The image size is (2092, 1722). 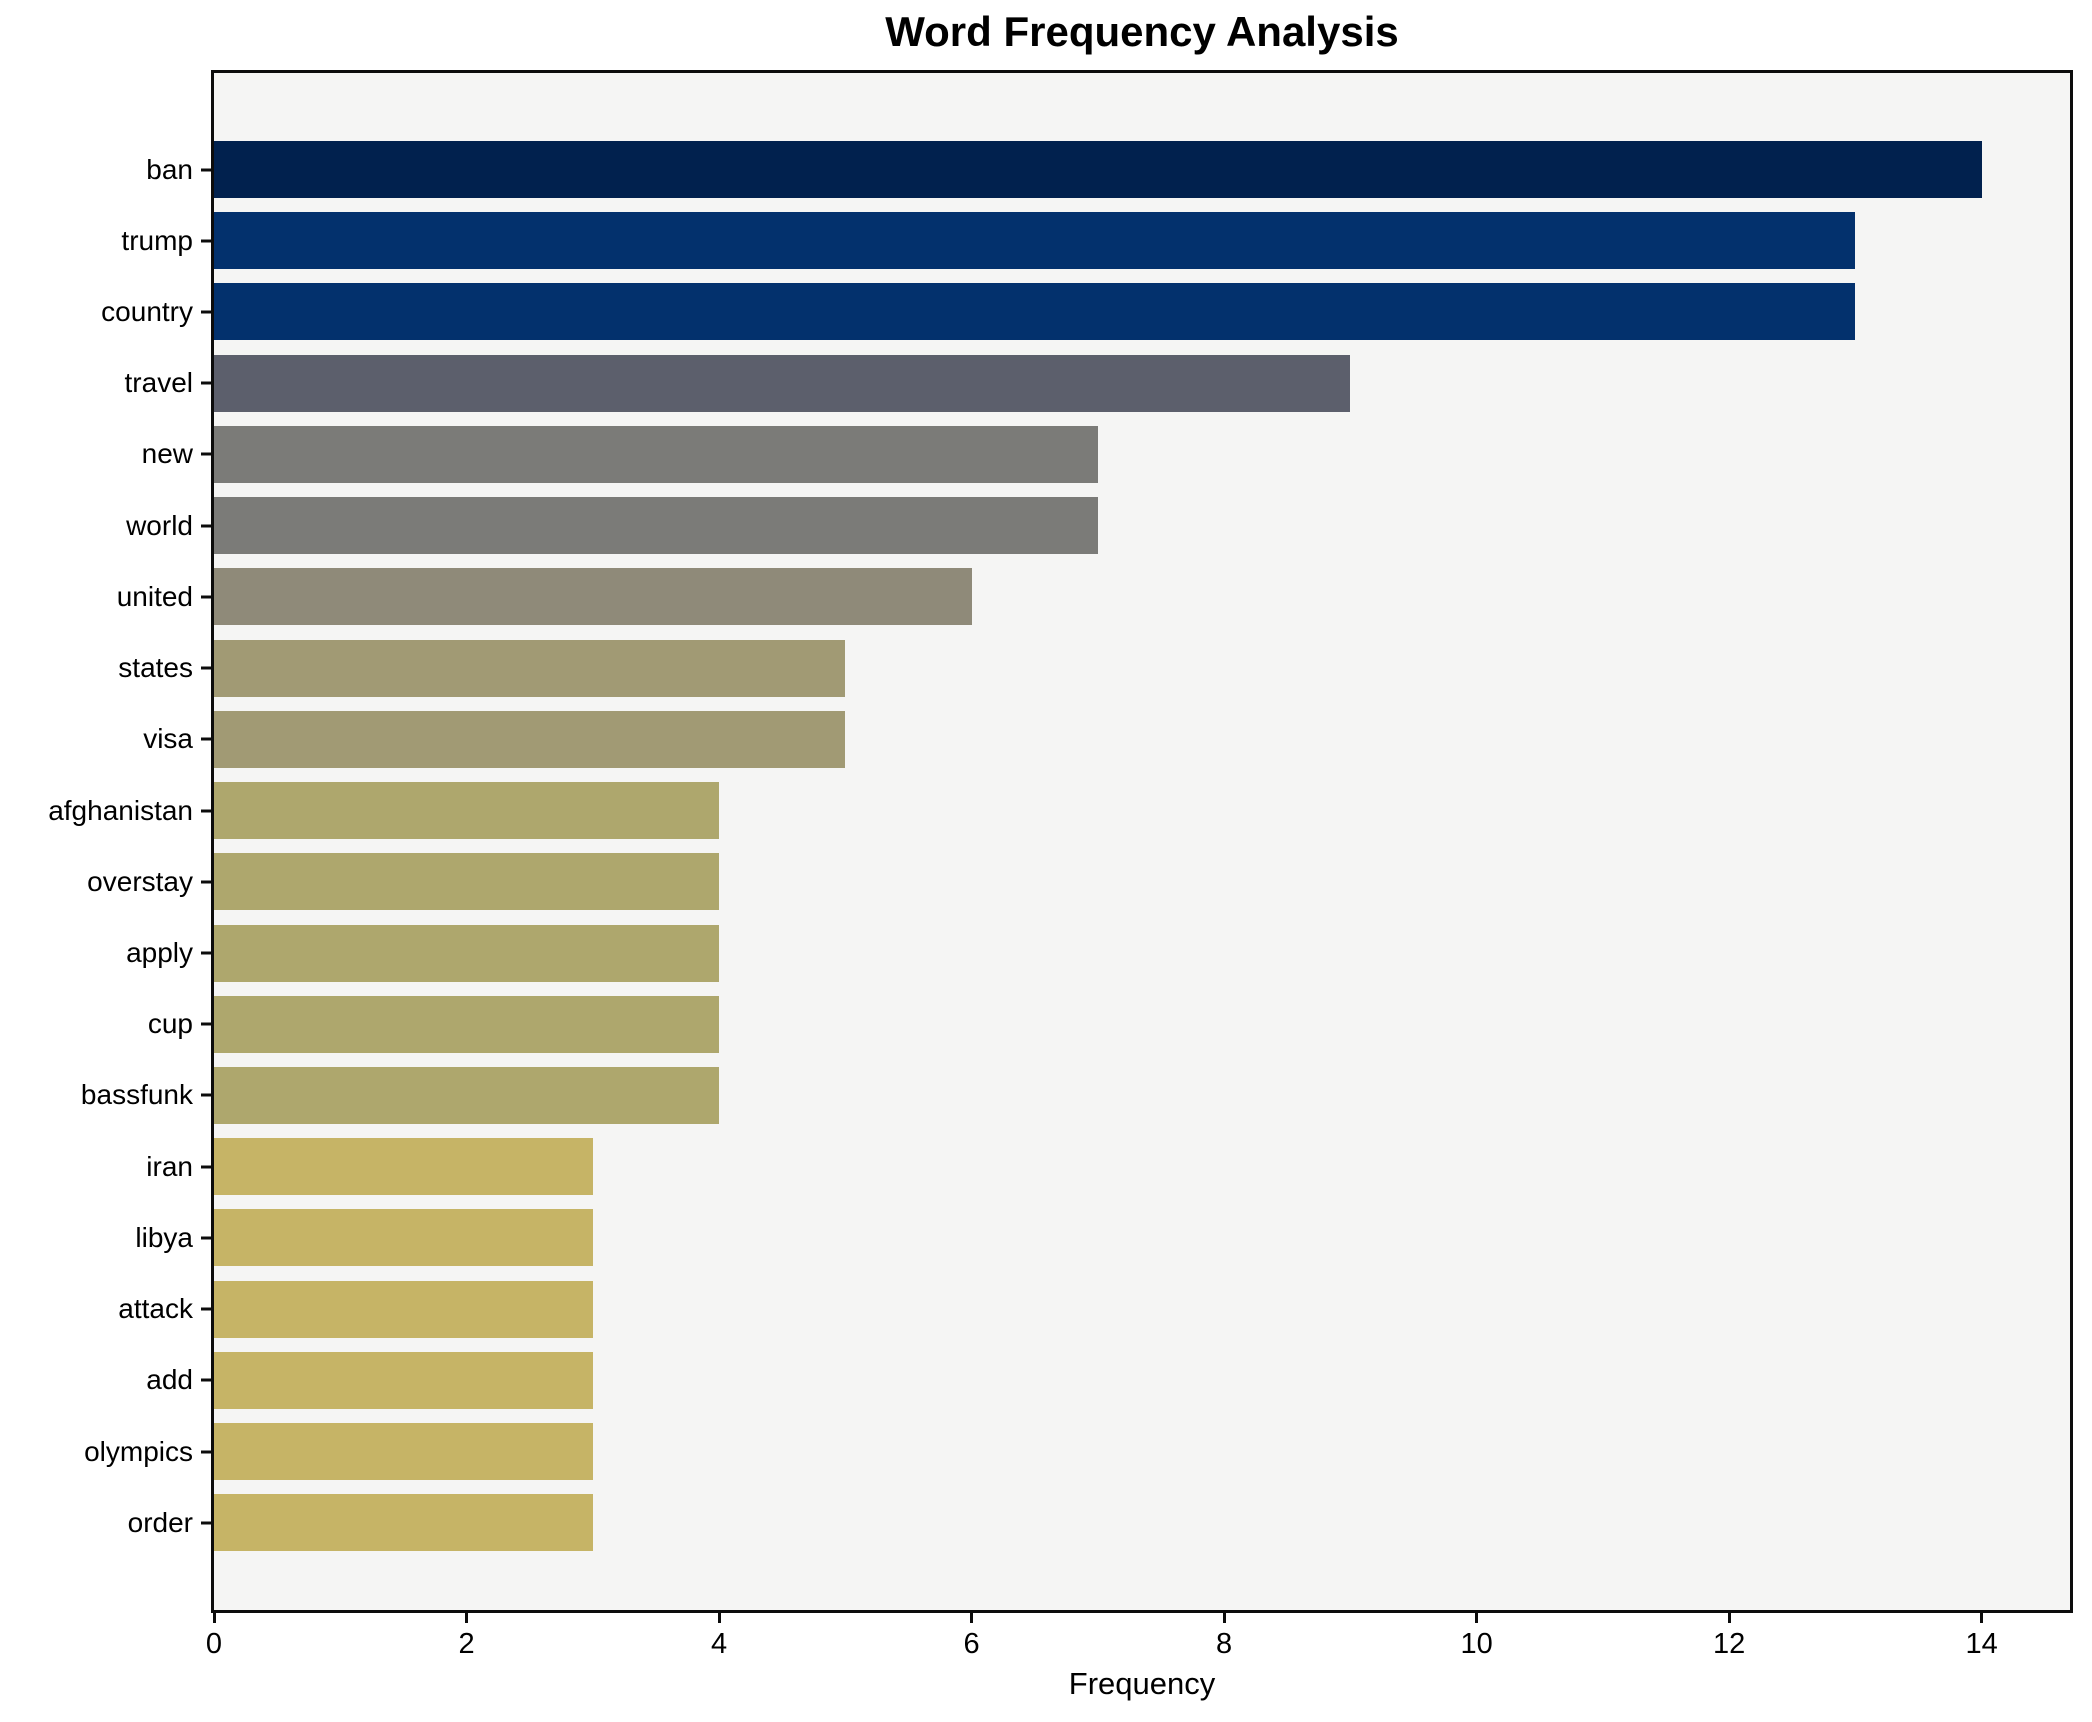 I want to click on x-tick-label: 2, so click(x=466, y=1644).